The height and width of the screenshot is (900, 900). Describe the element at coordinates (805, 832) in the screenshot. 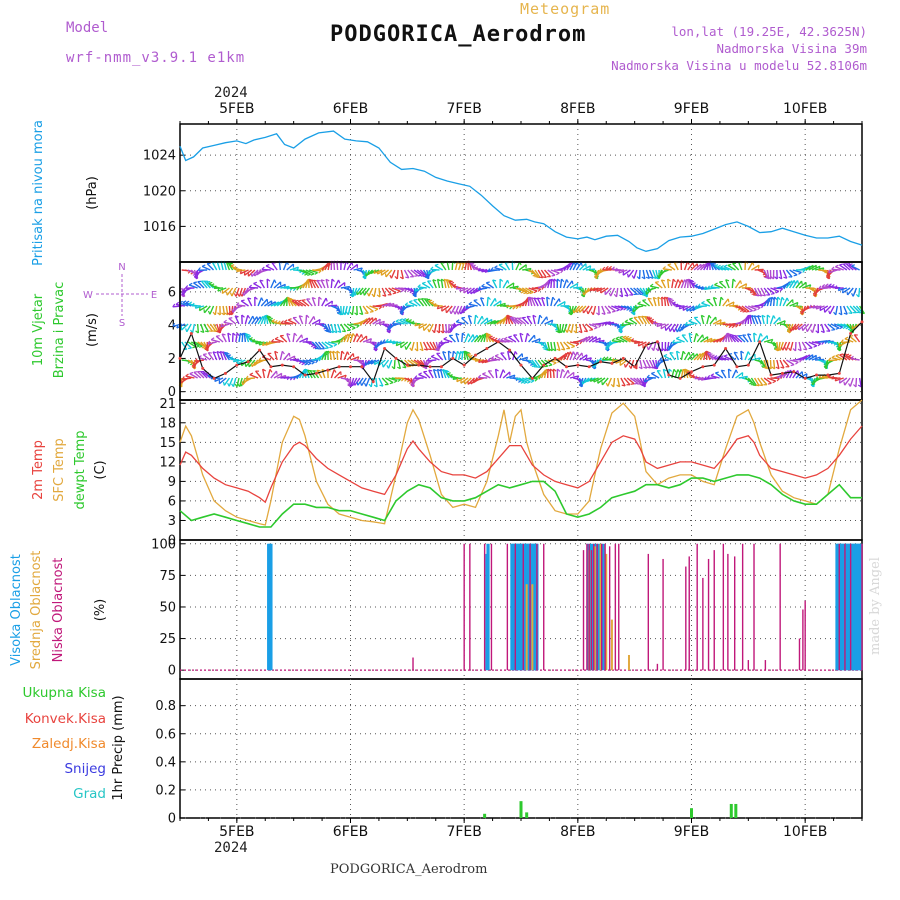

I see `xtick-label-bottom: 10FEB` at that location.